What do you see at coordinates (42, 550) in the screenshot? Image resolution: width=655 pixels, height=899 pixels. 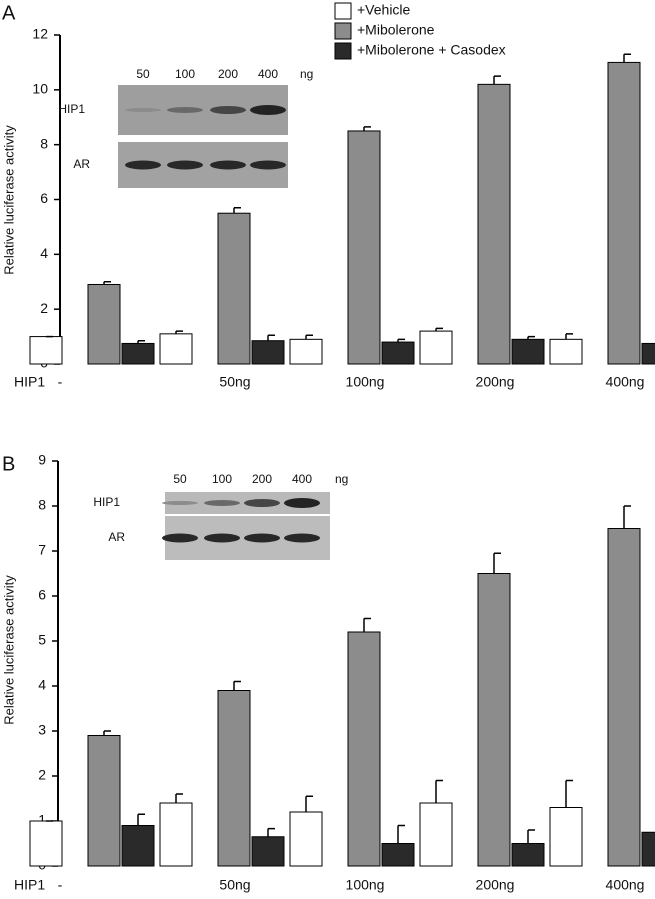 I see `y-tick-label: 7` at bounding box center [42, 550].